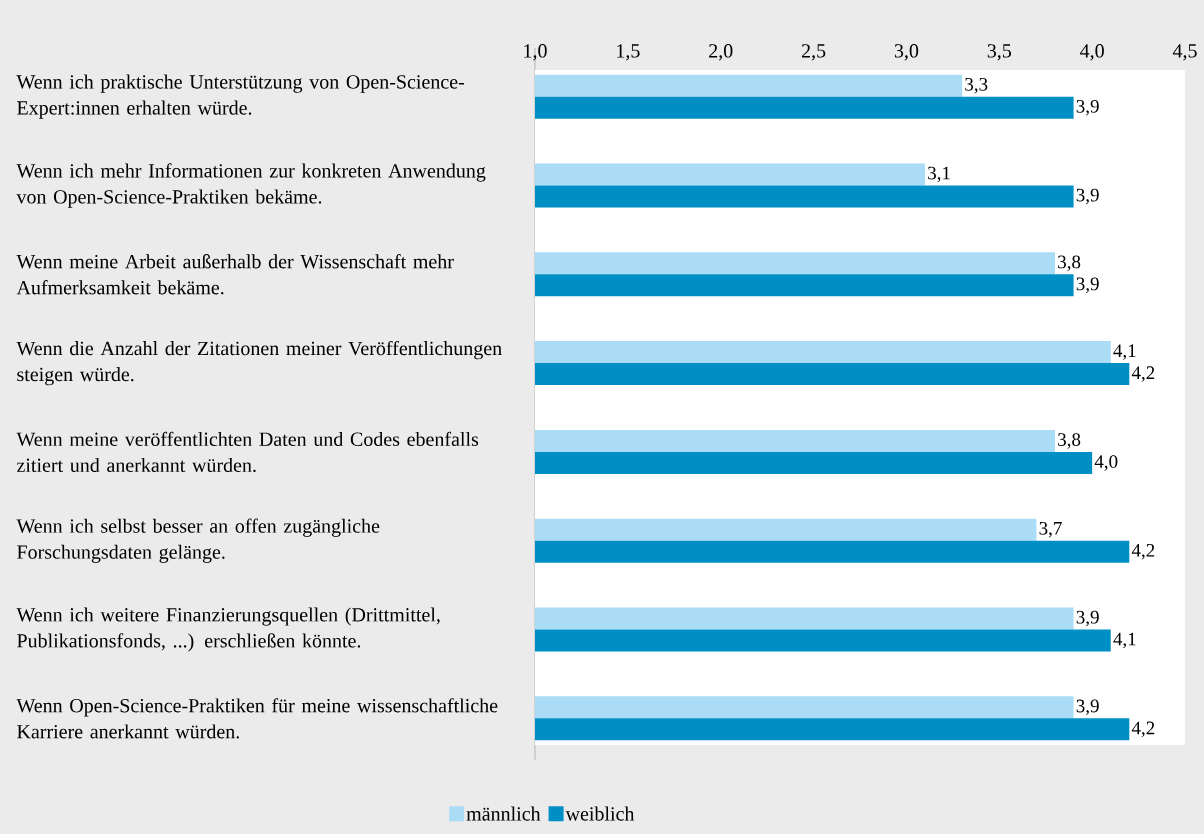  What do you see at coordinates (240, 96) in the screenshot?
I see `y-tick-label: Wenn ich praktische Unterstützung von Open-Science-Expert:innen erhalten würde.` at bounding box center [240, 96].